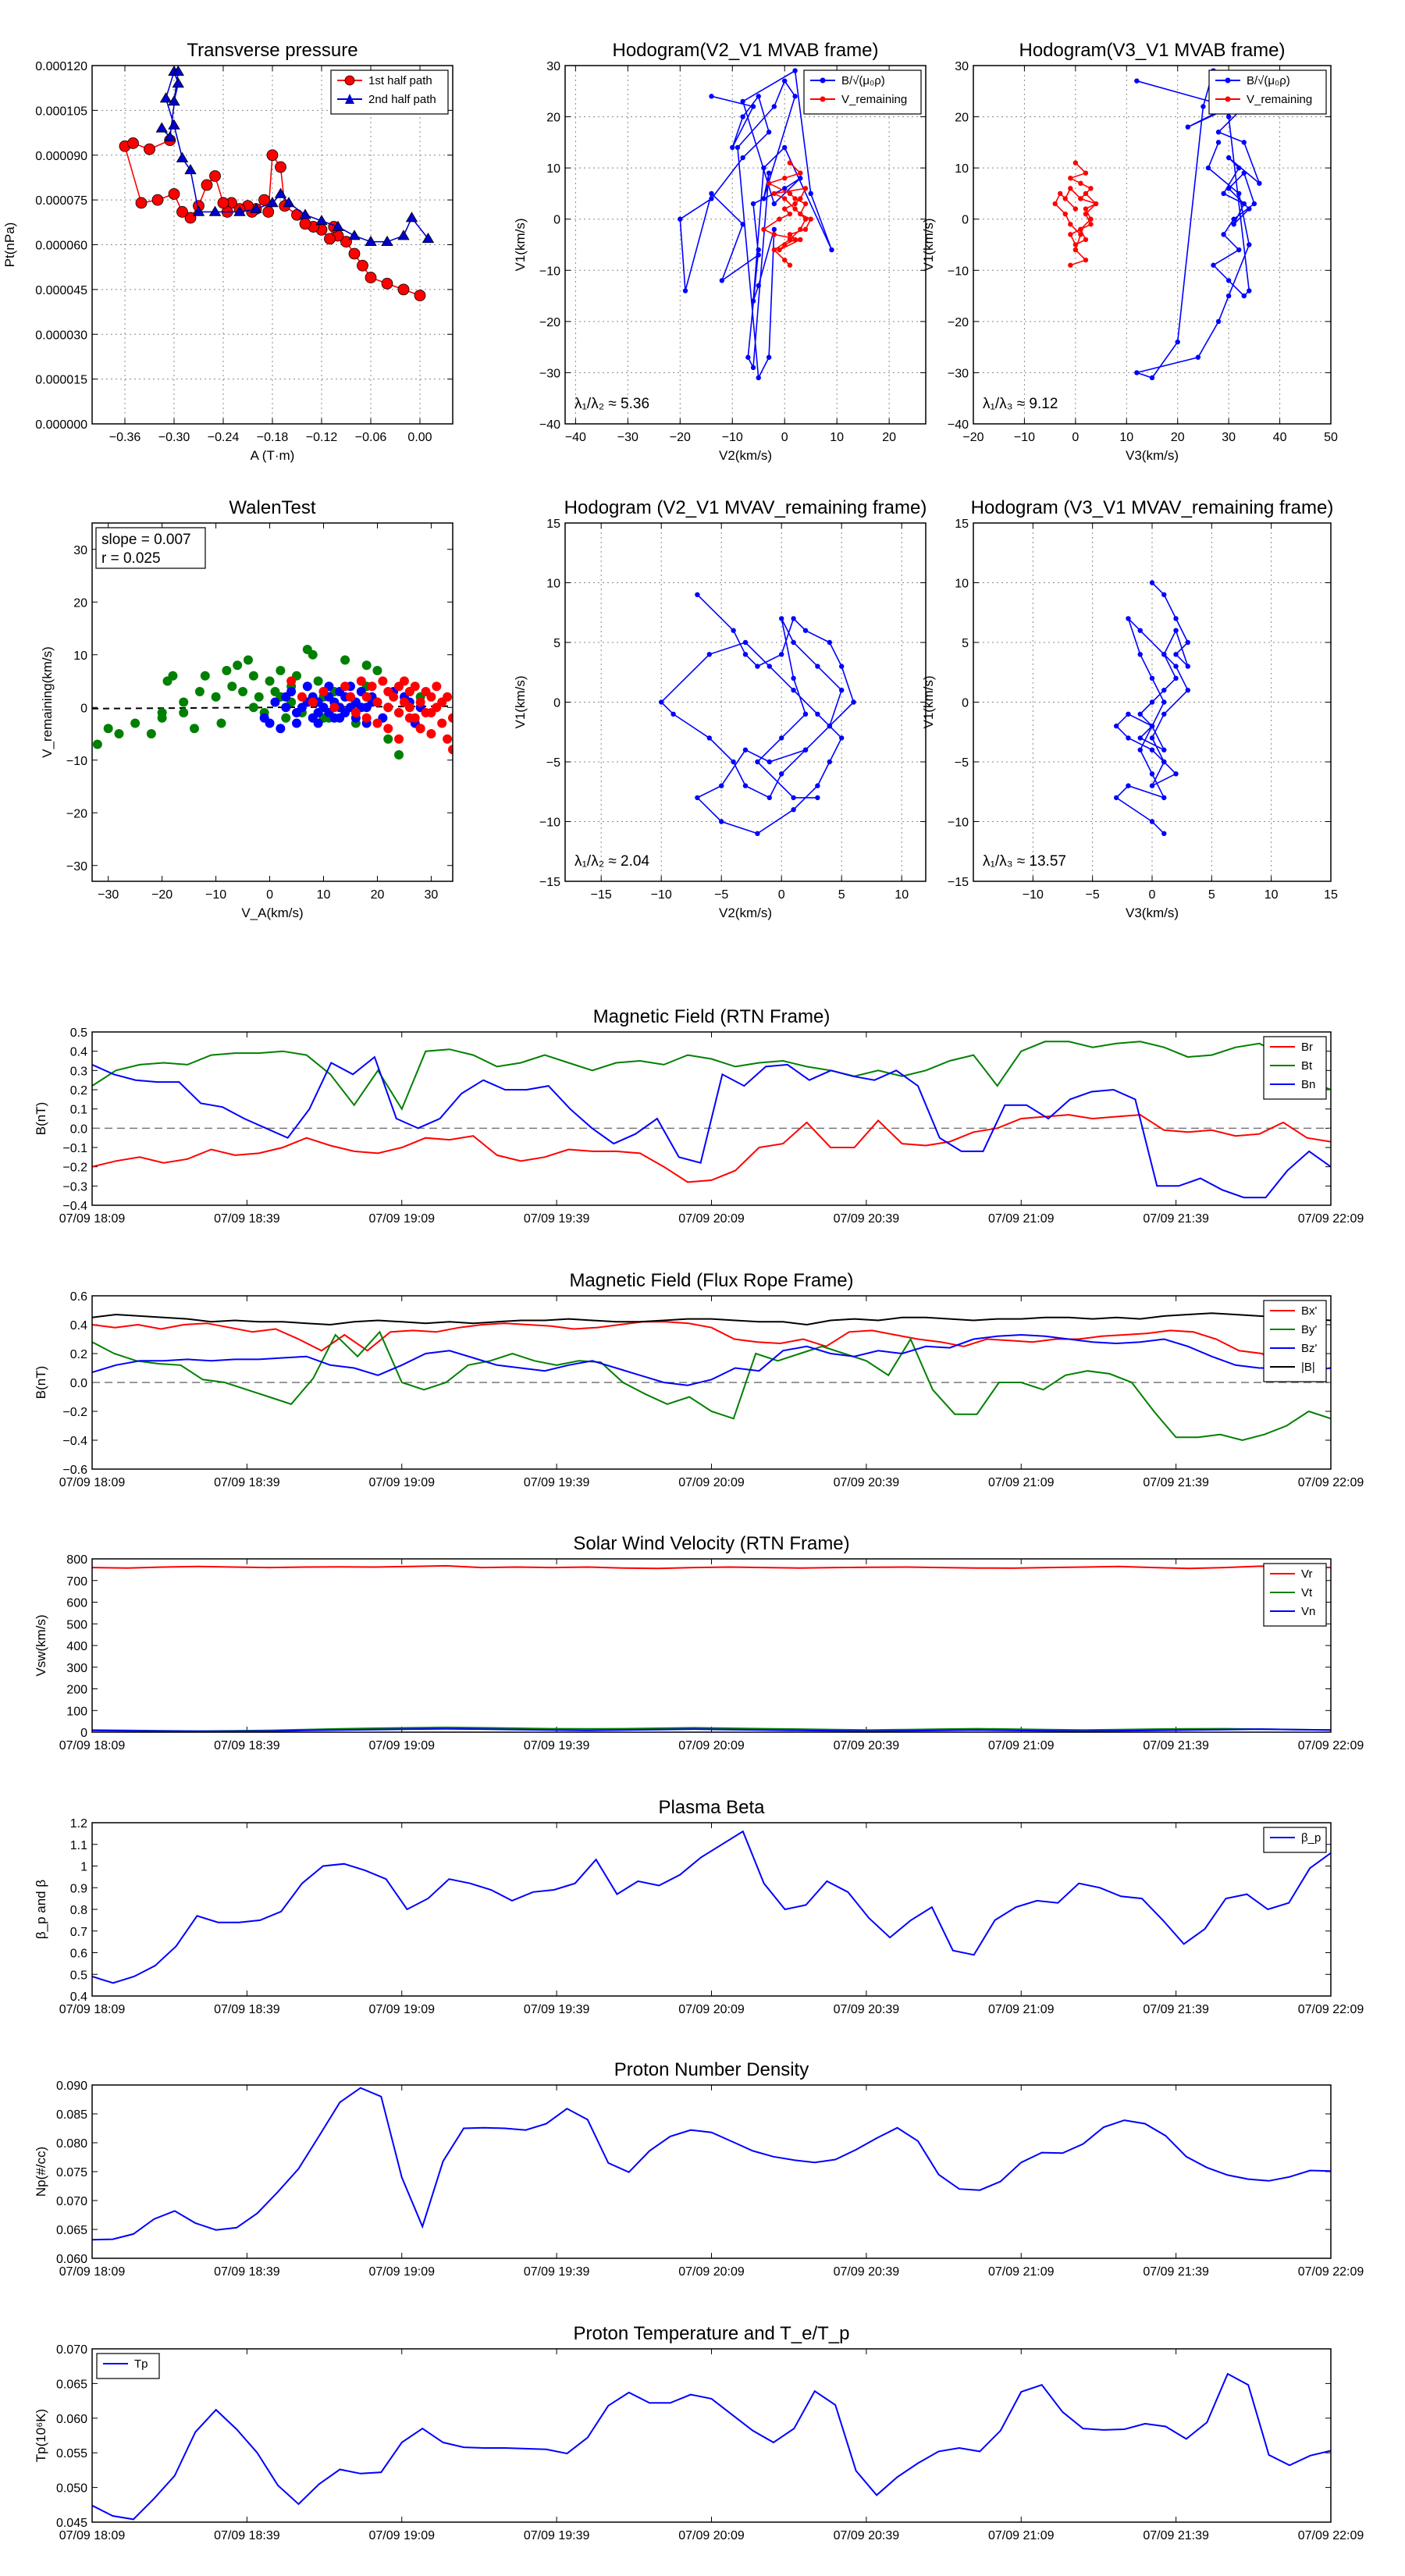 The width and height of the screenshot is (1405, 2576). Describe the element at coordinates (76, 866) in the screenshot. I see `y-tick-label: −30` at that location.